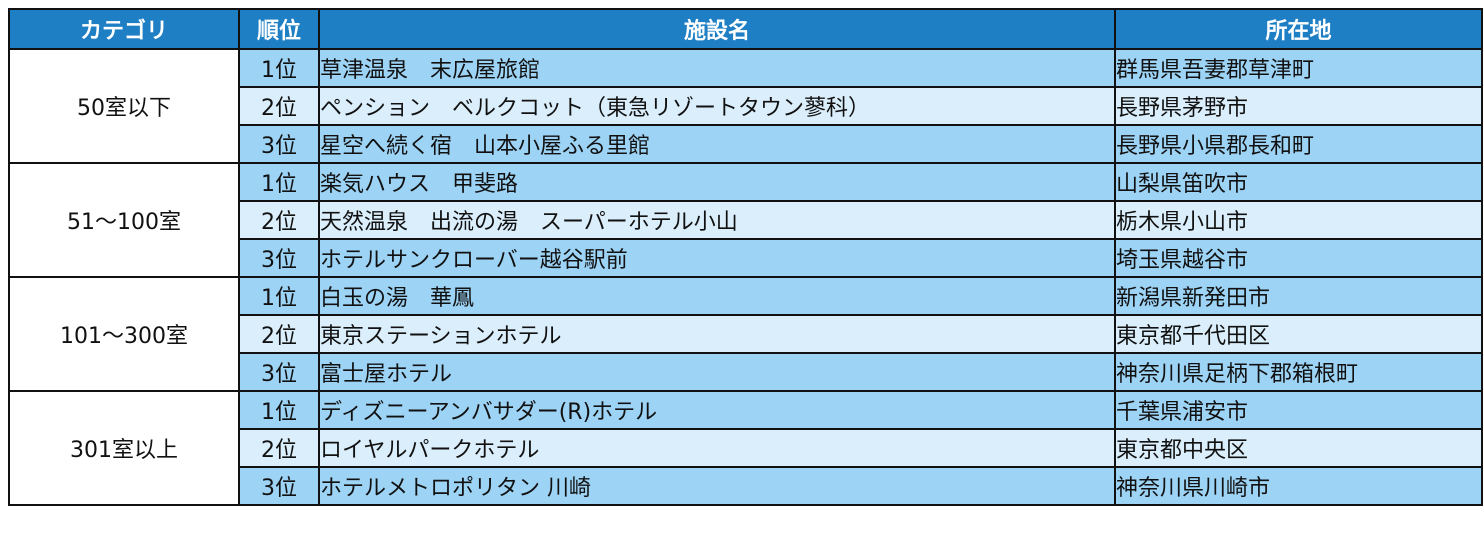 This screenshot has width=1484, height=534. What do you see at coordinates (124, 448) in the screenshot?
I see `category-cell: 301室以上` at bounding box center [124, 448].